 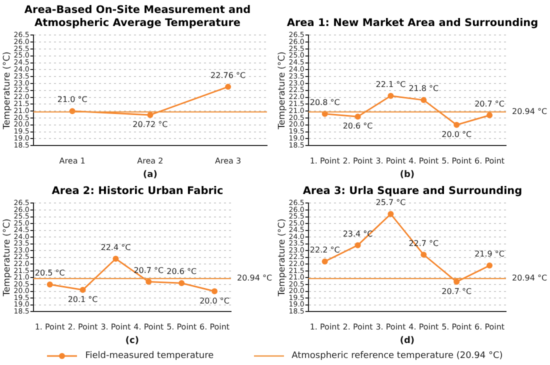 I want to click on legend-label: Atmospheric reference temperature (20.94 °C), so click(x=397, y=355).